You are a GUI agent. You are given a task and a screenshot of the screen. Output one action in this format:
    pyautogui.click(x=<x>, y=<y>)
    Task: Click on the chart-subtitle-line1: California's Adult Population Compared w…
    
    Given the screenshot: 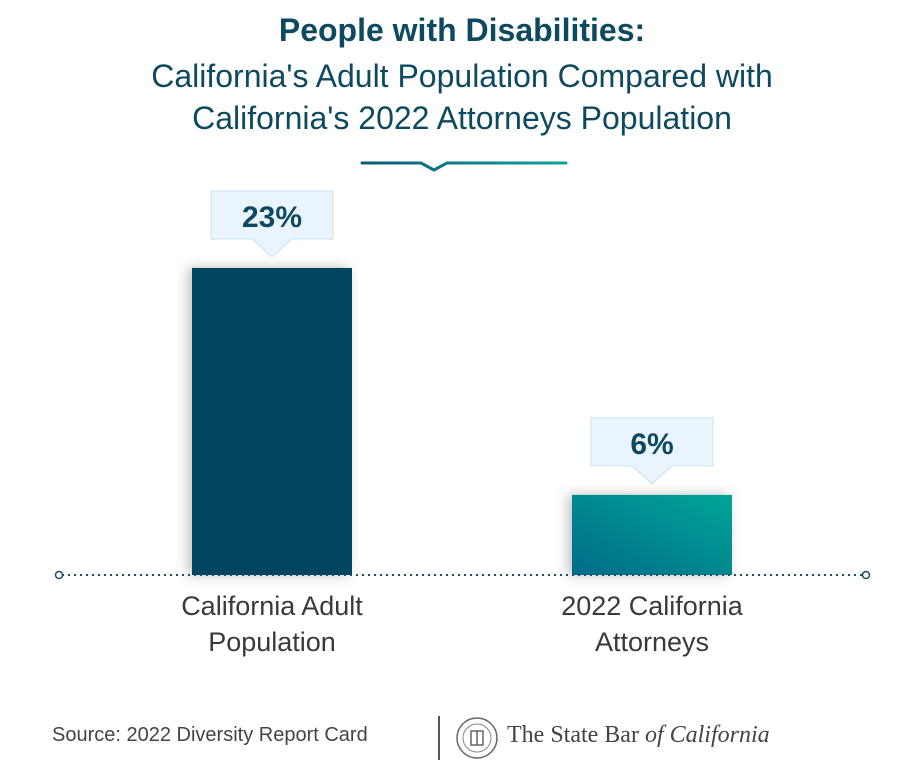 What is the action you would take?
    pyautogui.click(x=462, y=76)
    